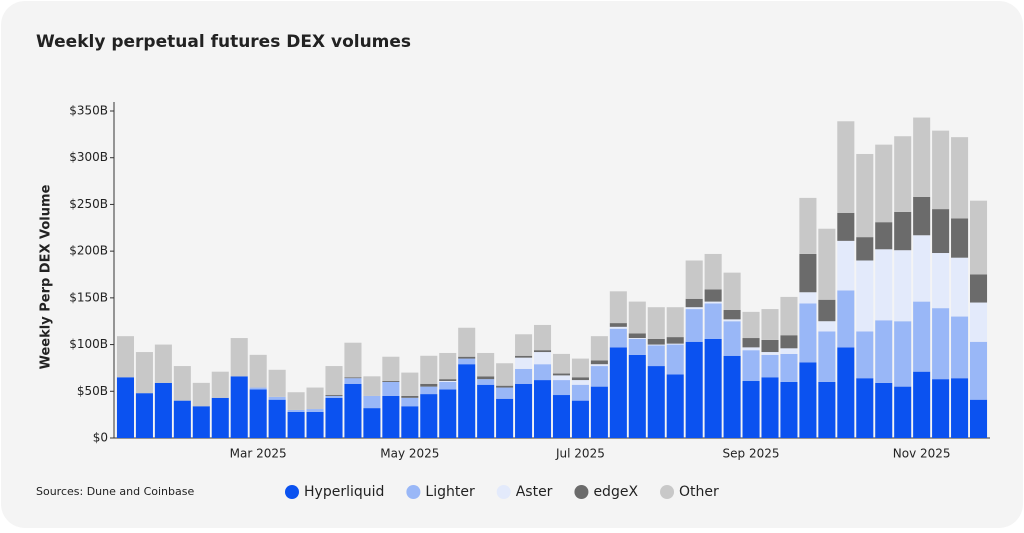  Describe the element at coordinates (88, 157) in the screenshot. I see `y-tick-label: $300B` at that location.